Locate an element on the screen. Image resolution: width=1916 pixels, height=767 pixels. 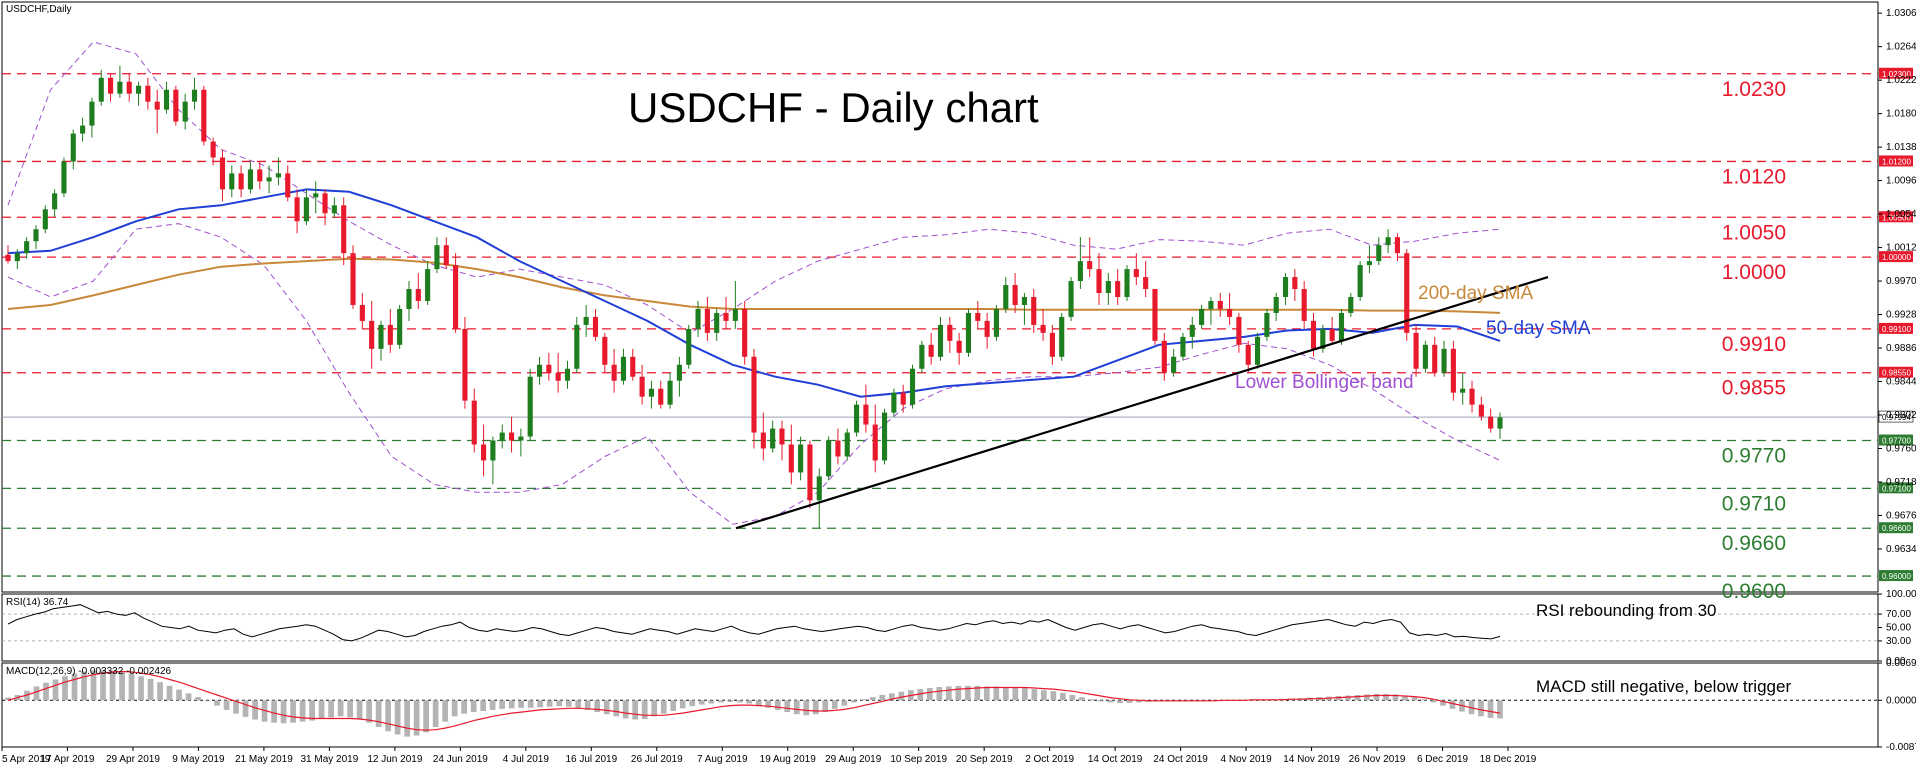
x-tick-label: 14 Oct 2019 is located at coordinates (1115, 759).